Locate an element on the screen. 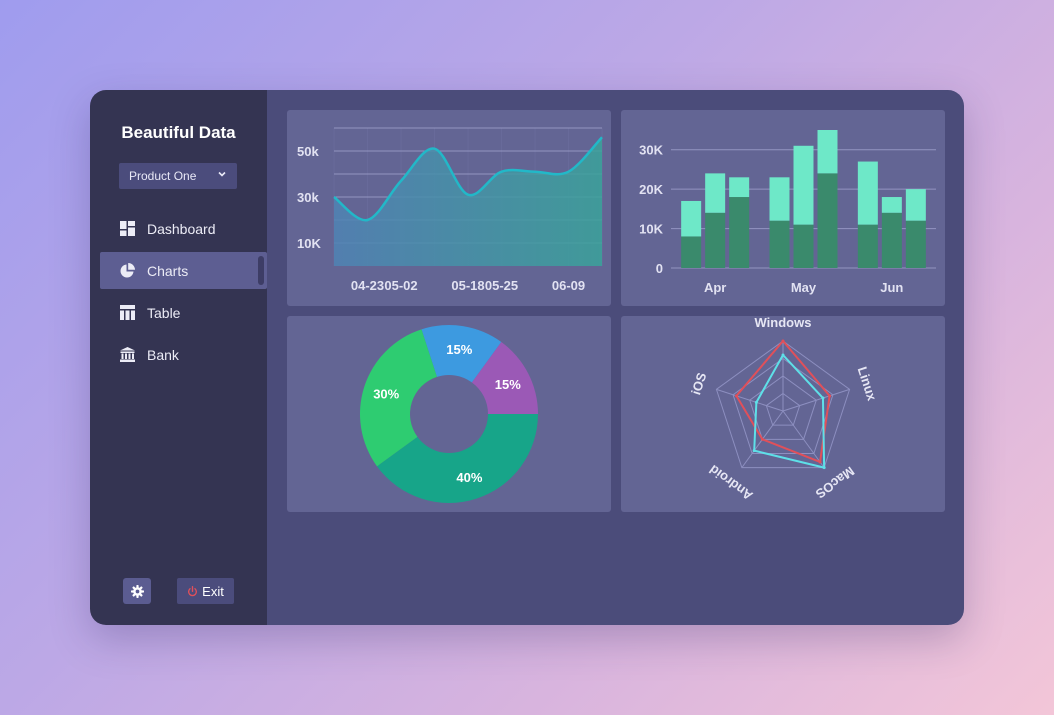 This screenshot has width=1054, height=715. stacked-bar-chart: 0 10K 20K 30K Apr May Jun is located at coordinates (787, 212).